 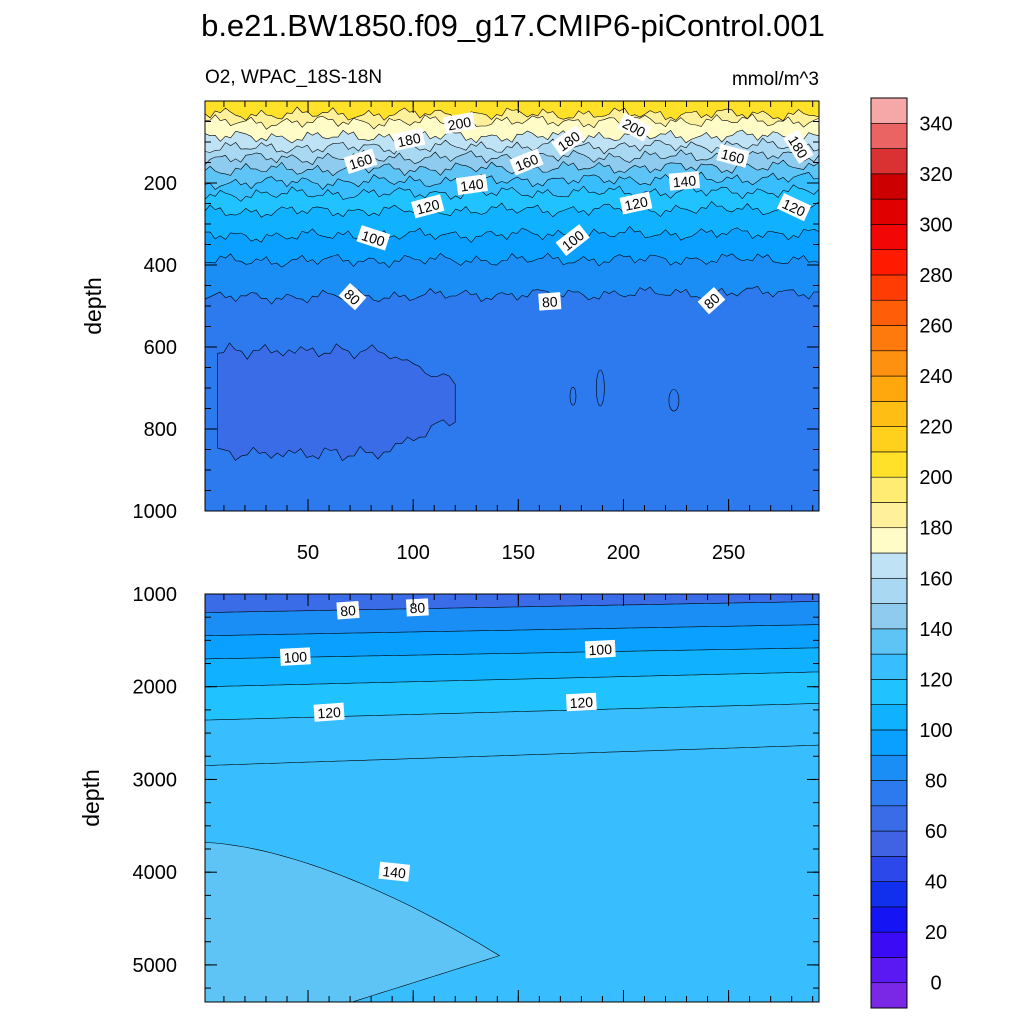 I want to click on lower-y-tick-label: 1000, so click(x=155, y=595).